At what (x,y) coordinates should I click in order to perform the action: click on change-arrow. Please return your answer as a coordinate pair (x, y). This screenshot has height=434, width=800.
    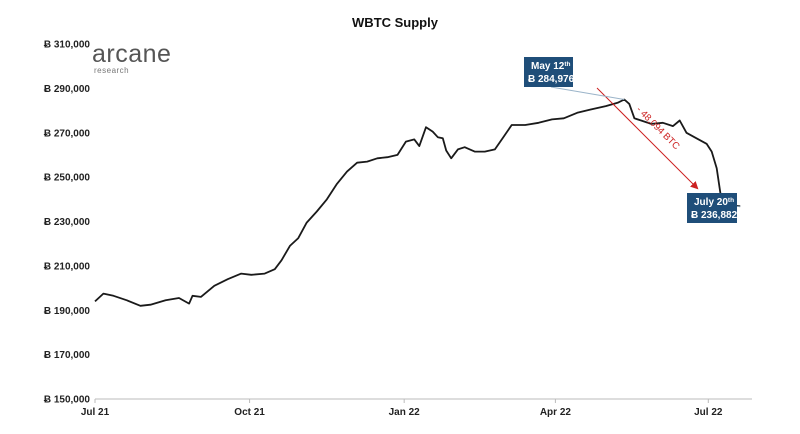
    Looking at the image, I should click on (647, 138).